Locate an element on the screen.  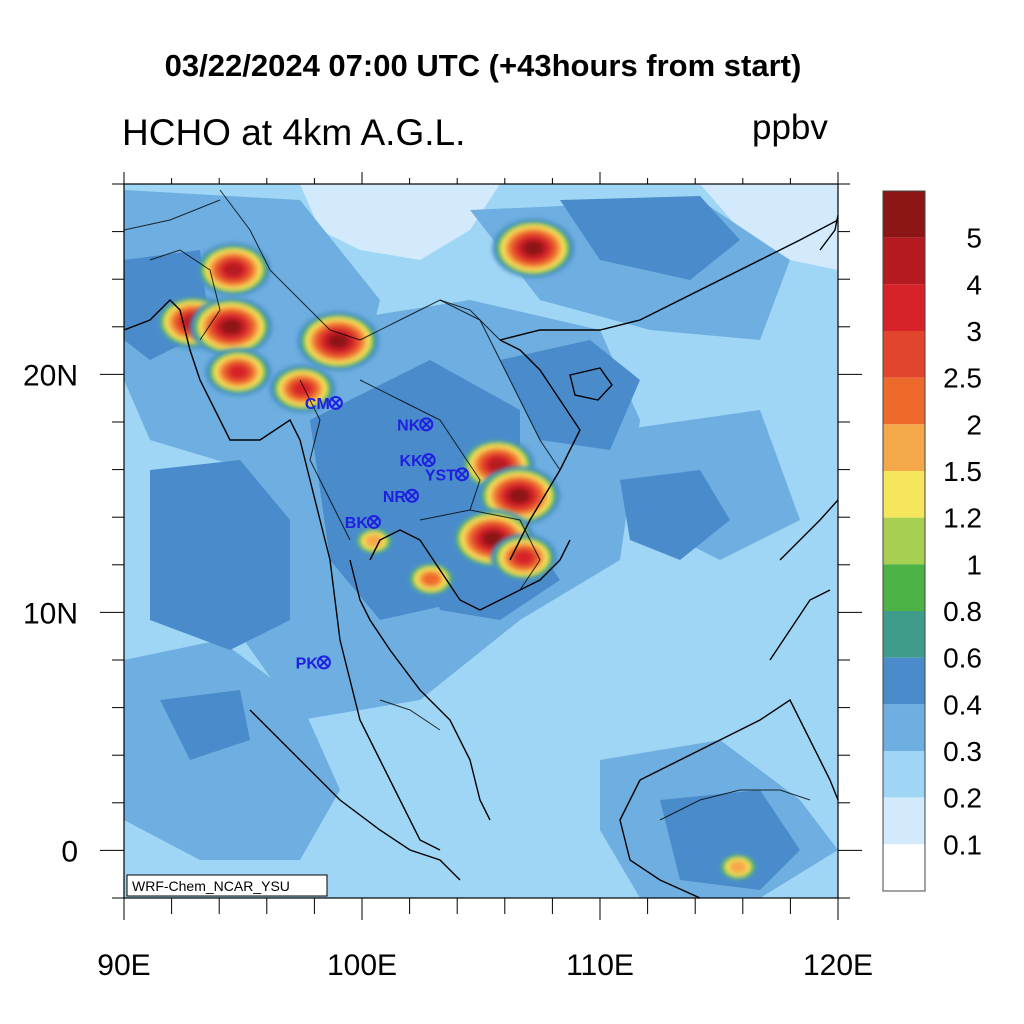
border-laos-vietnam is located at coordinates (500, 385).